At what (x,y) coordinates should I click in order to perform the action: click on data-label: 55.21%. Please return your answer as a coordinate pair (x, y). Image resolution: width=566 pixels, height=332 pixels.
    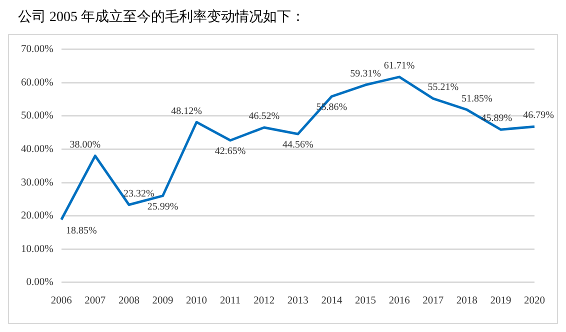
    Looking at the image, I should click on (443, 88).